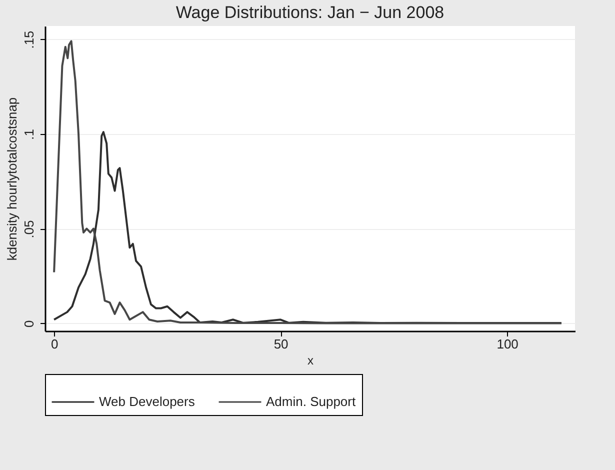  Describe the element at coordinates (310, 12) in the screenshot. I see `chart-title: Wage Distributions: Jan − Jun 2008` at that location.